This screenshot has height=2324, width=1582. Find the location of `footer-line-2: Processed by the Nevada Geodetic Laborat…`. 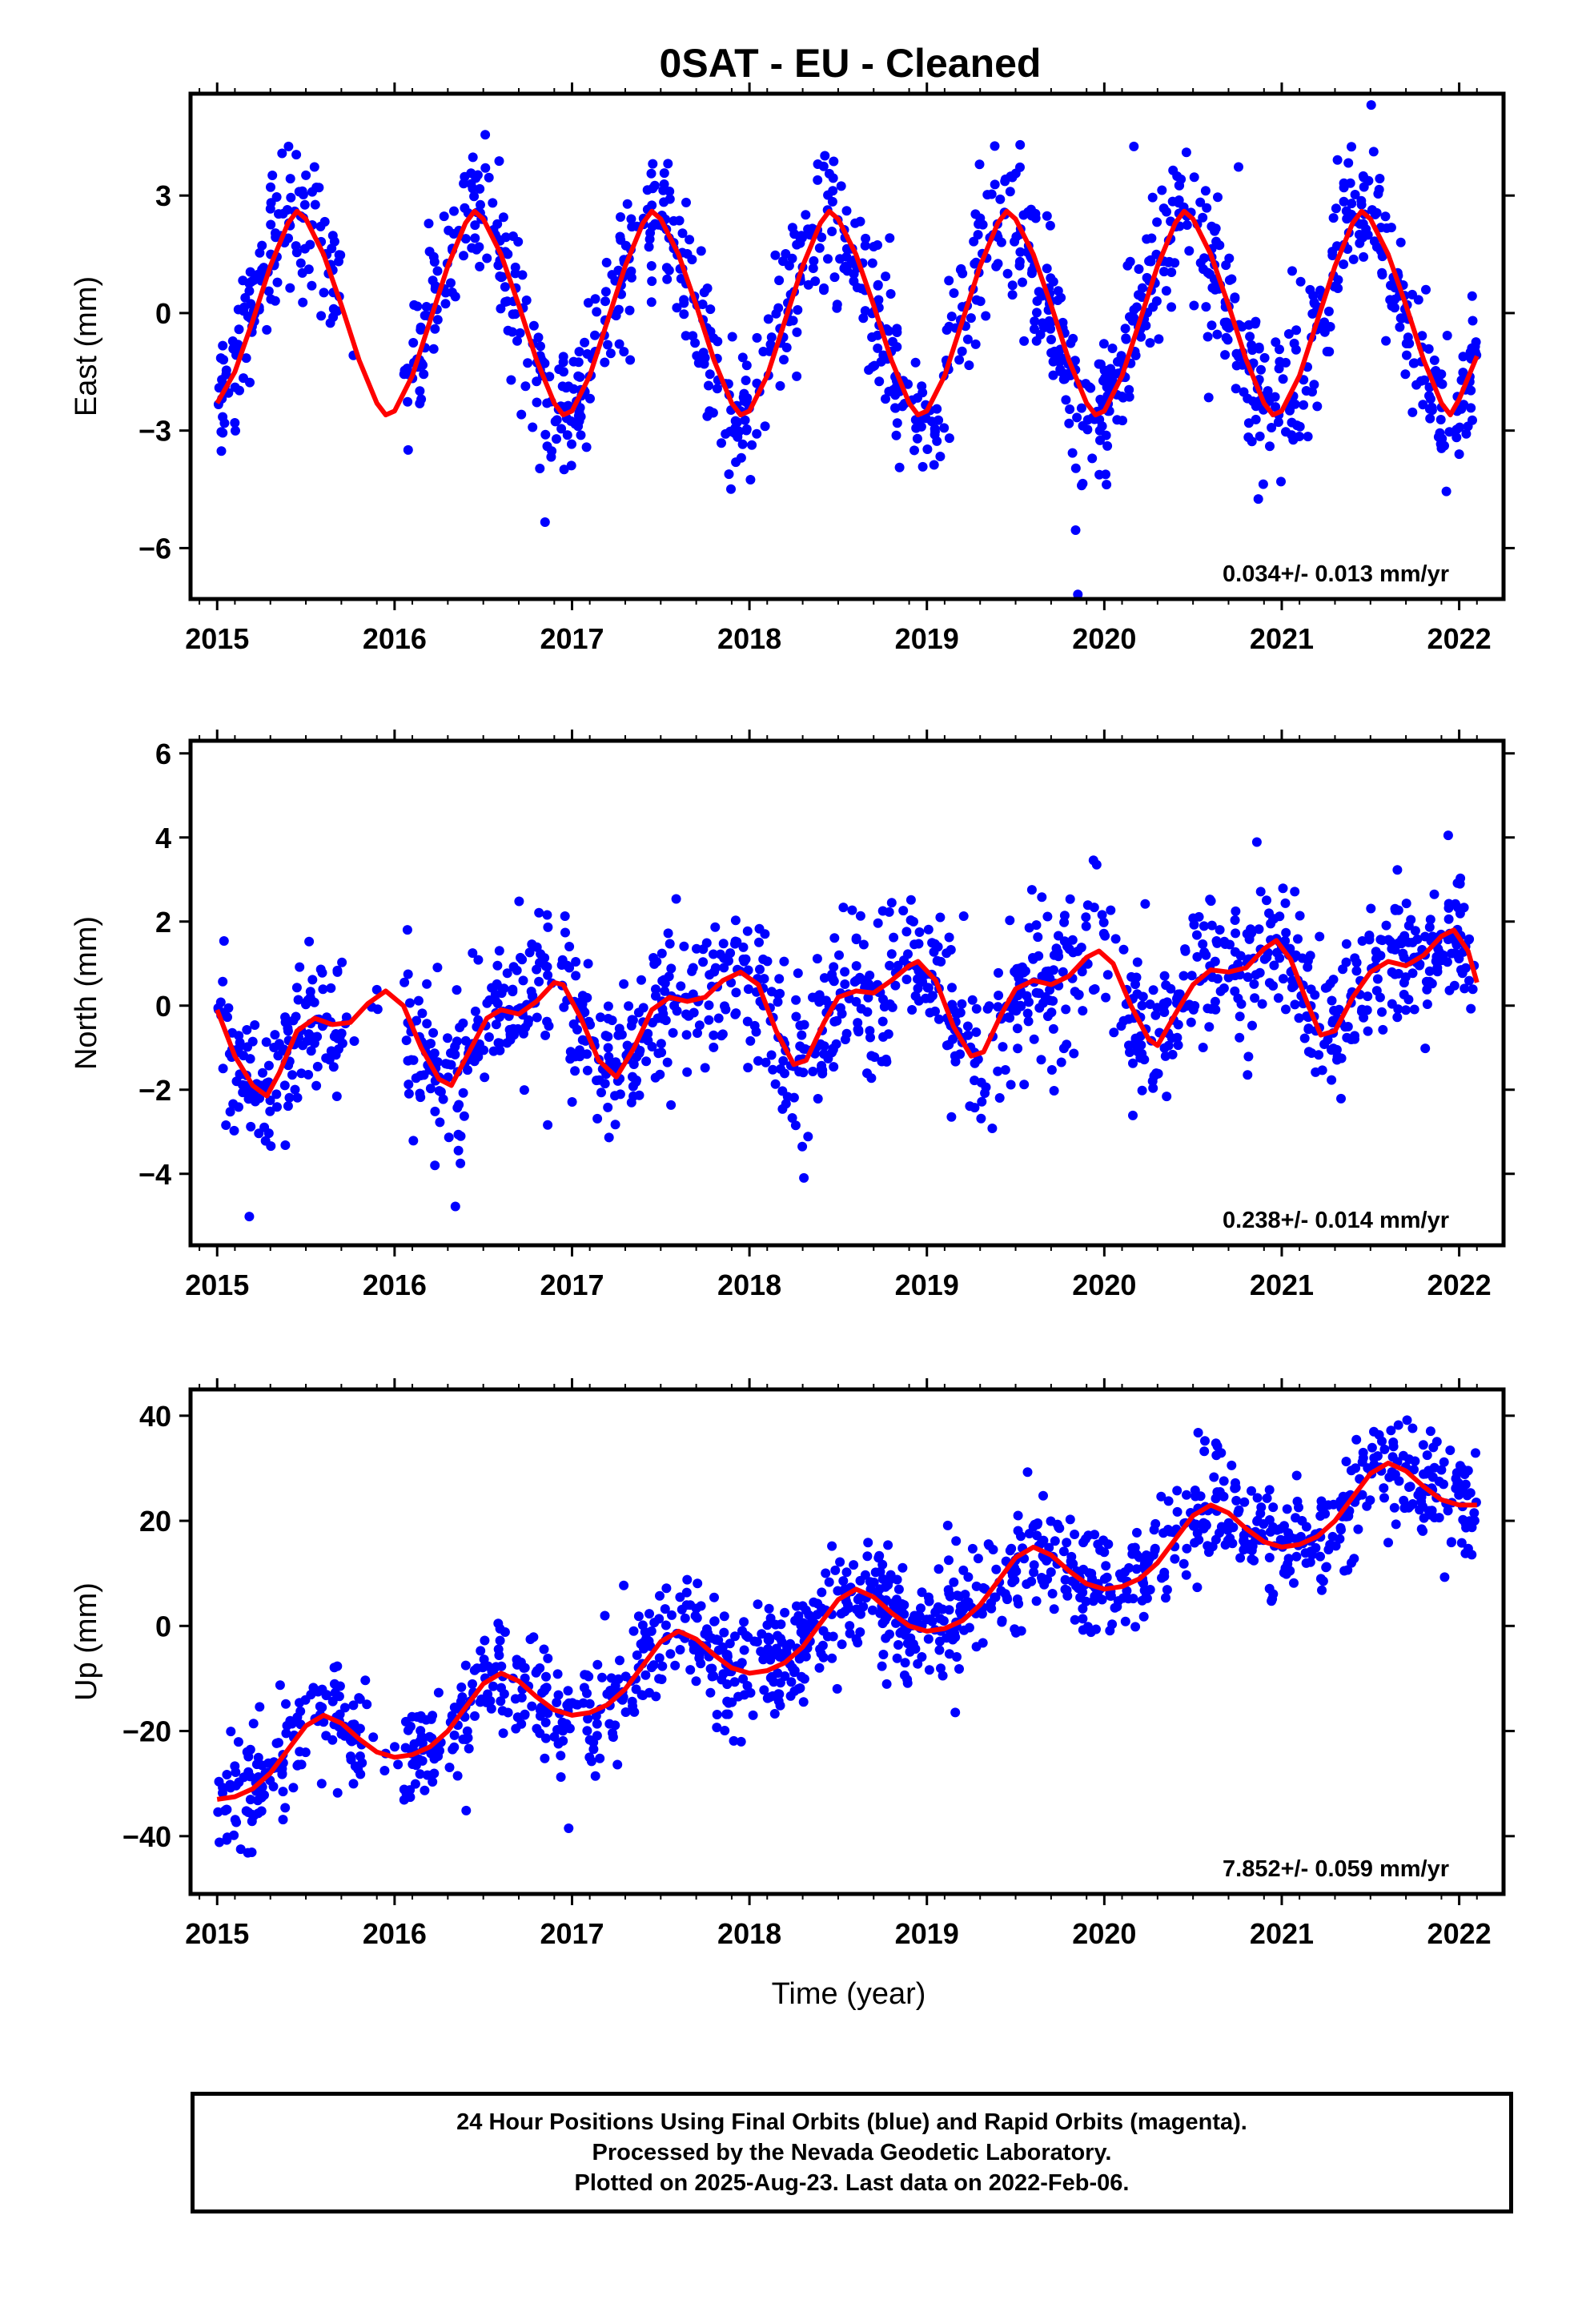

footer-line-2: Processed by the Nevada Geodetic Laborat… is located at coordinates (852, 2152).